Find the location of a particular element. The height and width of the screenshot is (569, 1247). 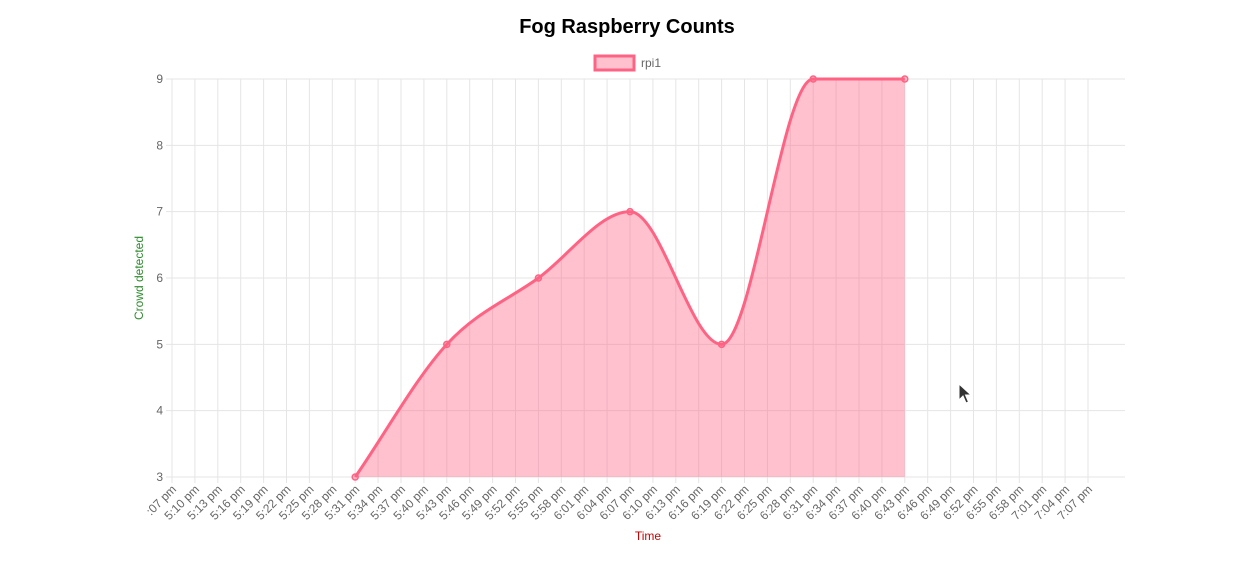

y-tick-label: 3 is located at coordinates (159, 477).